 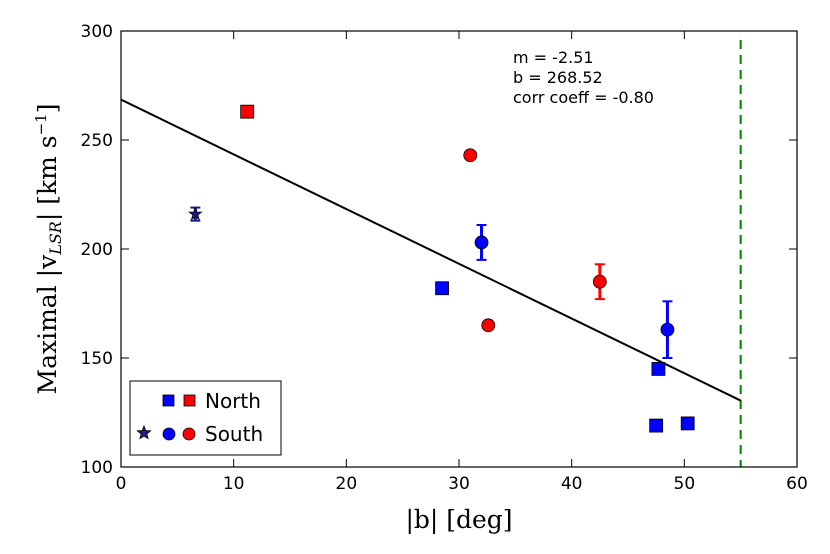 I want to click on x-tick-label: 0, so click(x=121, y=484).